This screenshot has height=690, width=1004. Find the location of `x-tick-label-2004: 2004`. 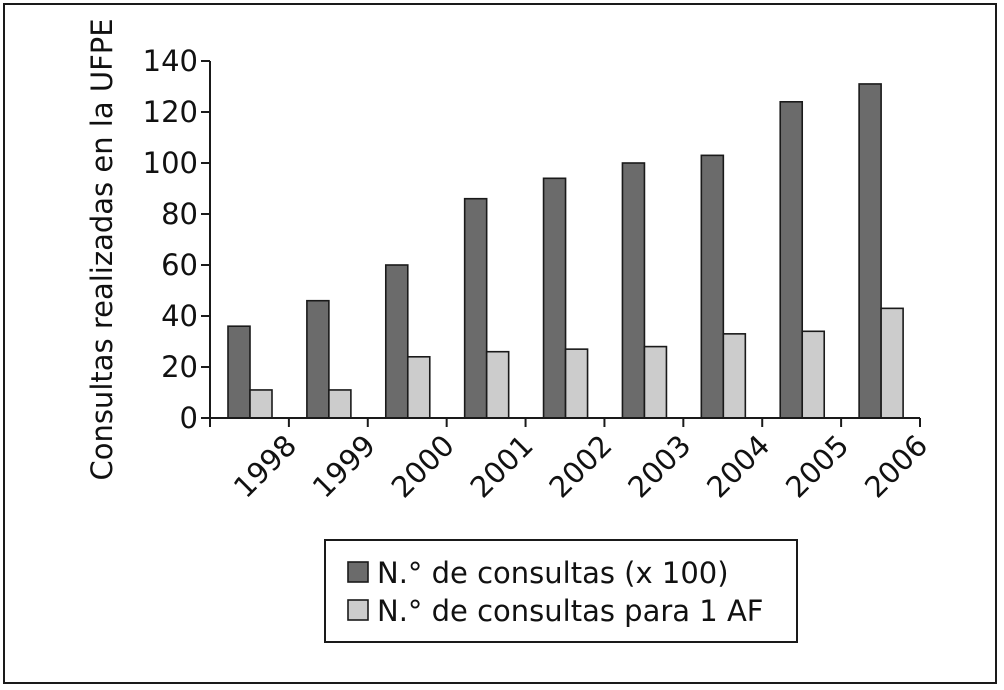

x-tick-label-2004: 2004 is located at coordinates (738, 466).